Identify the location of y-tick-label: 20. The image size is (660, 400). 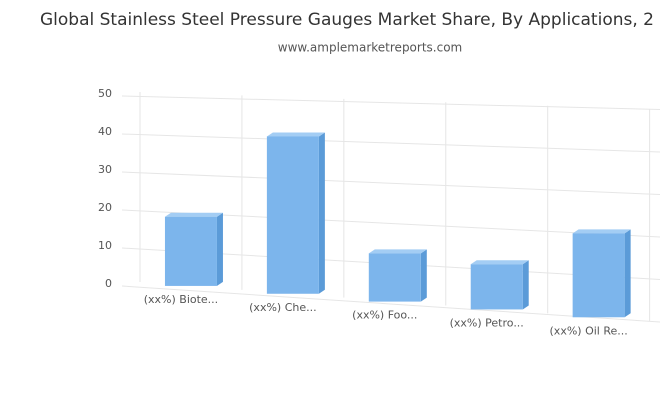
(105, 207).